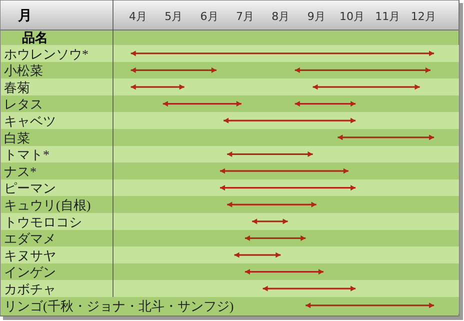  I want to click on y-tick-label: 小松菜, so click(23, 70).